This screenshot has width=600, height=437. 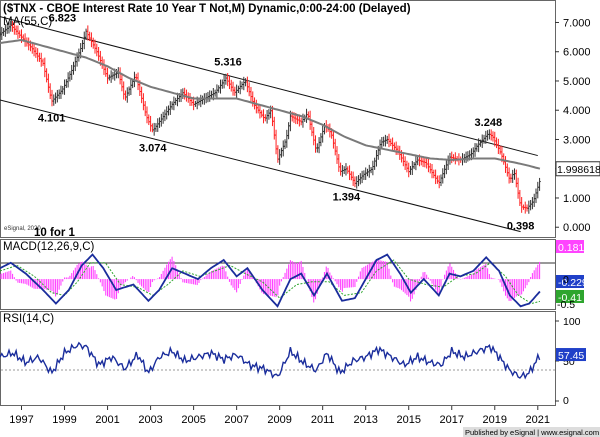 What do you see at coordinates (577, 82) in the screenshot?
I see `price-y-tick: 5.000` at bounding box center [577, 82].